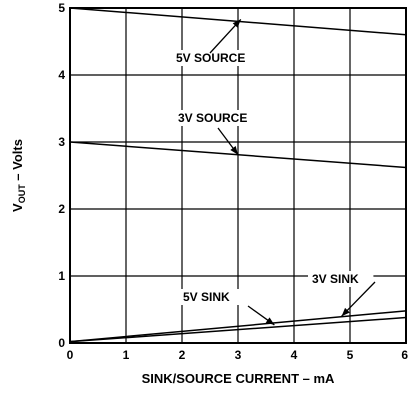 This screenshot has width=409, height=394. What do you see at coordinates (17, 207) in the screenshot?
I see `y-axis-title-main: V` at bounding box center [17, 207].